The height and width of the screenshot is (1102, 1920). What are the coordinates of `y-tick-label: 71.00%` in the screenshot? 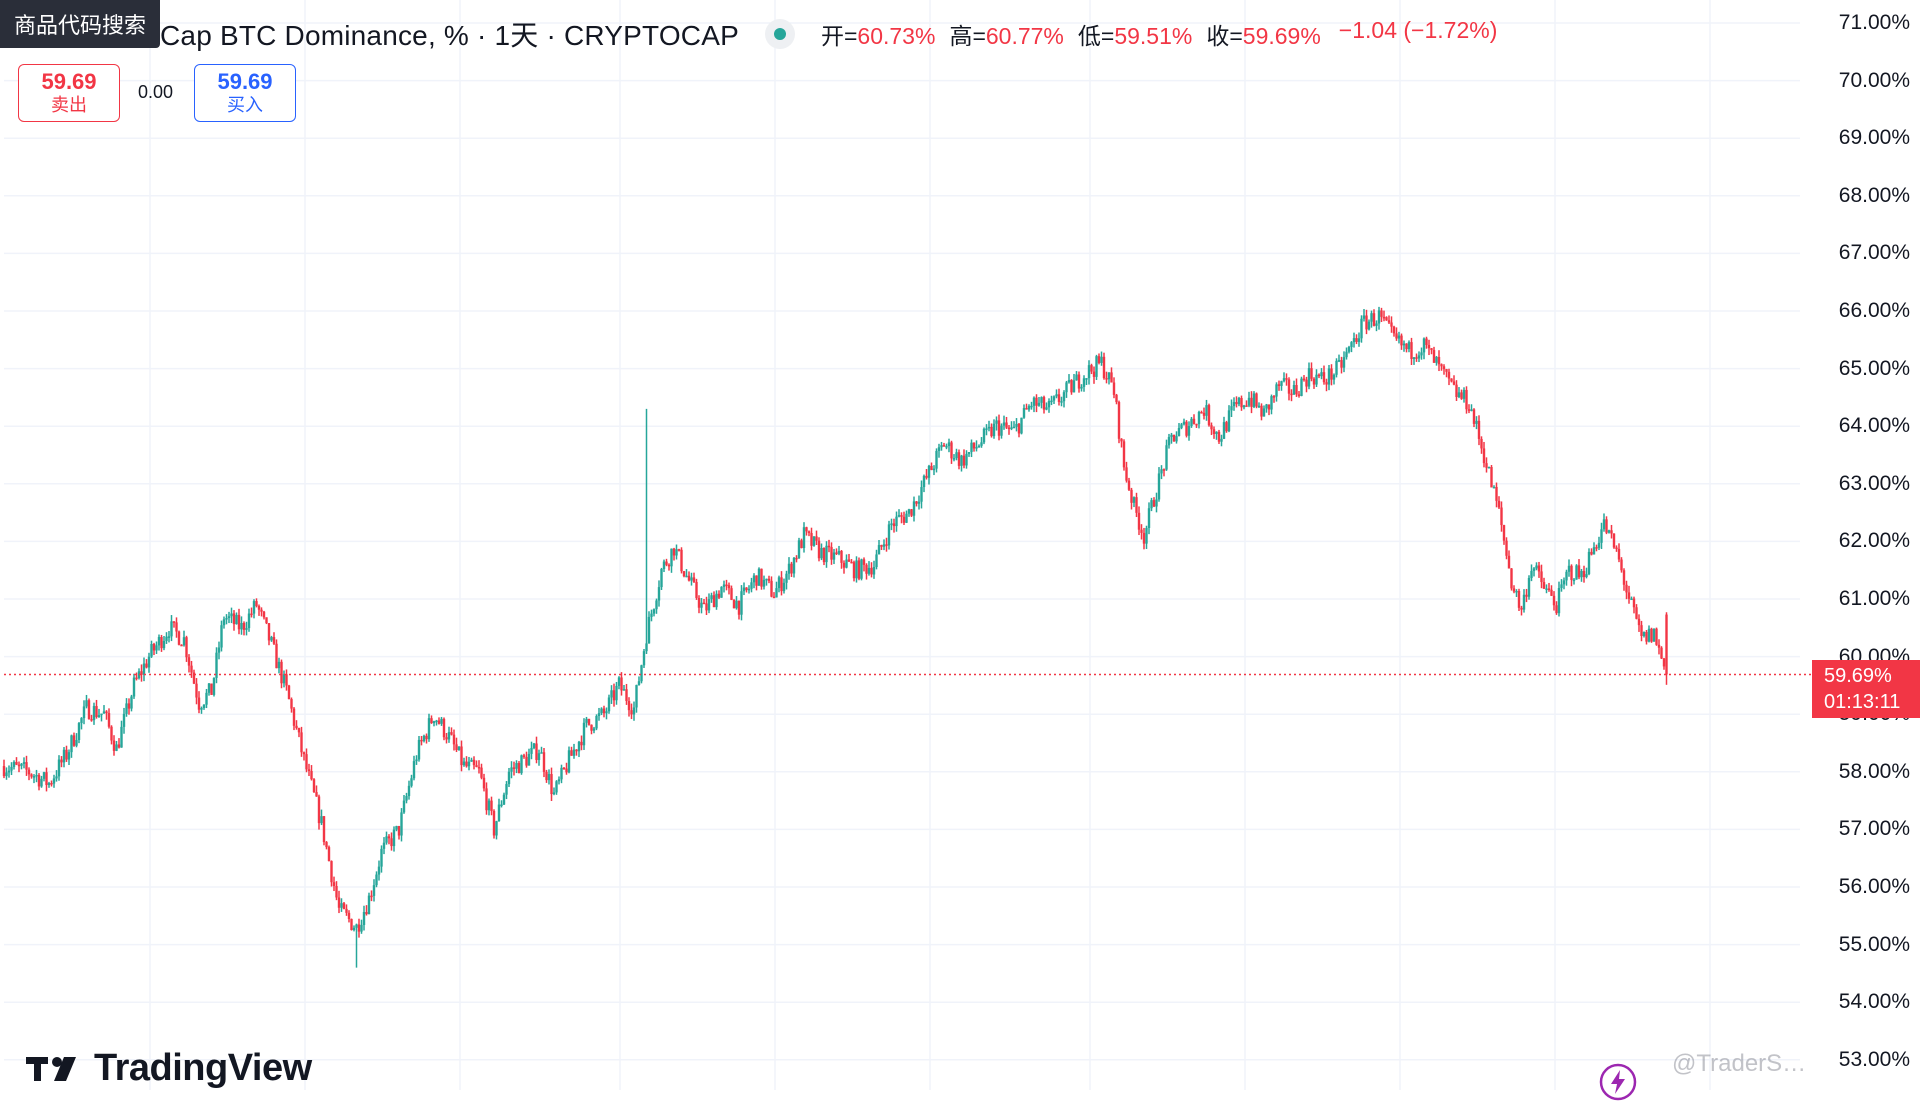 It's located at (1874, 22).